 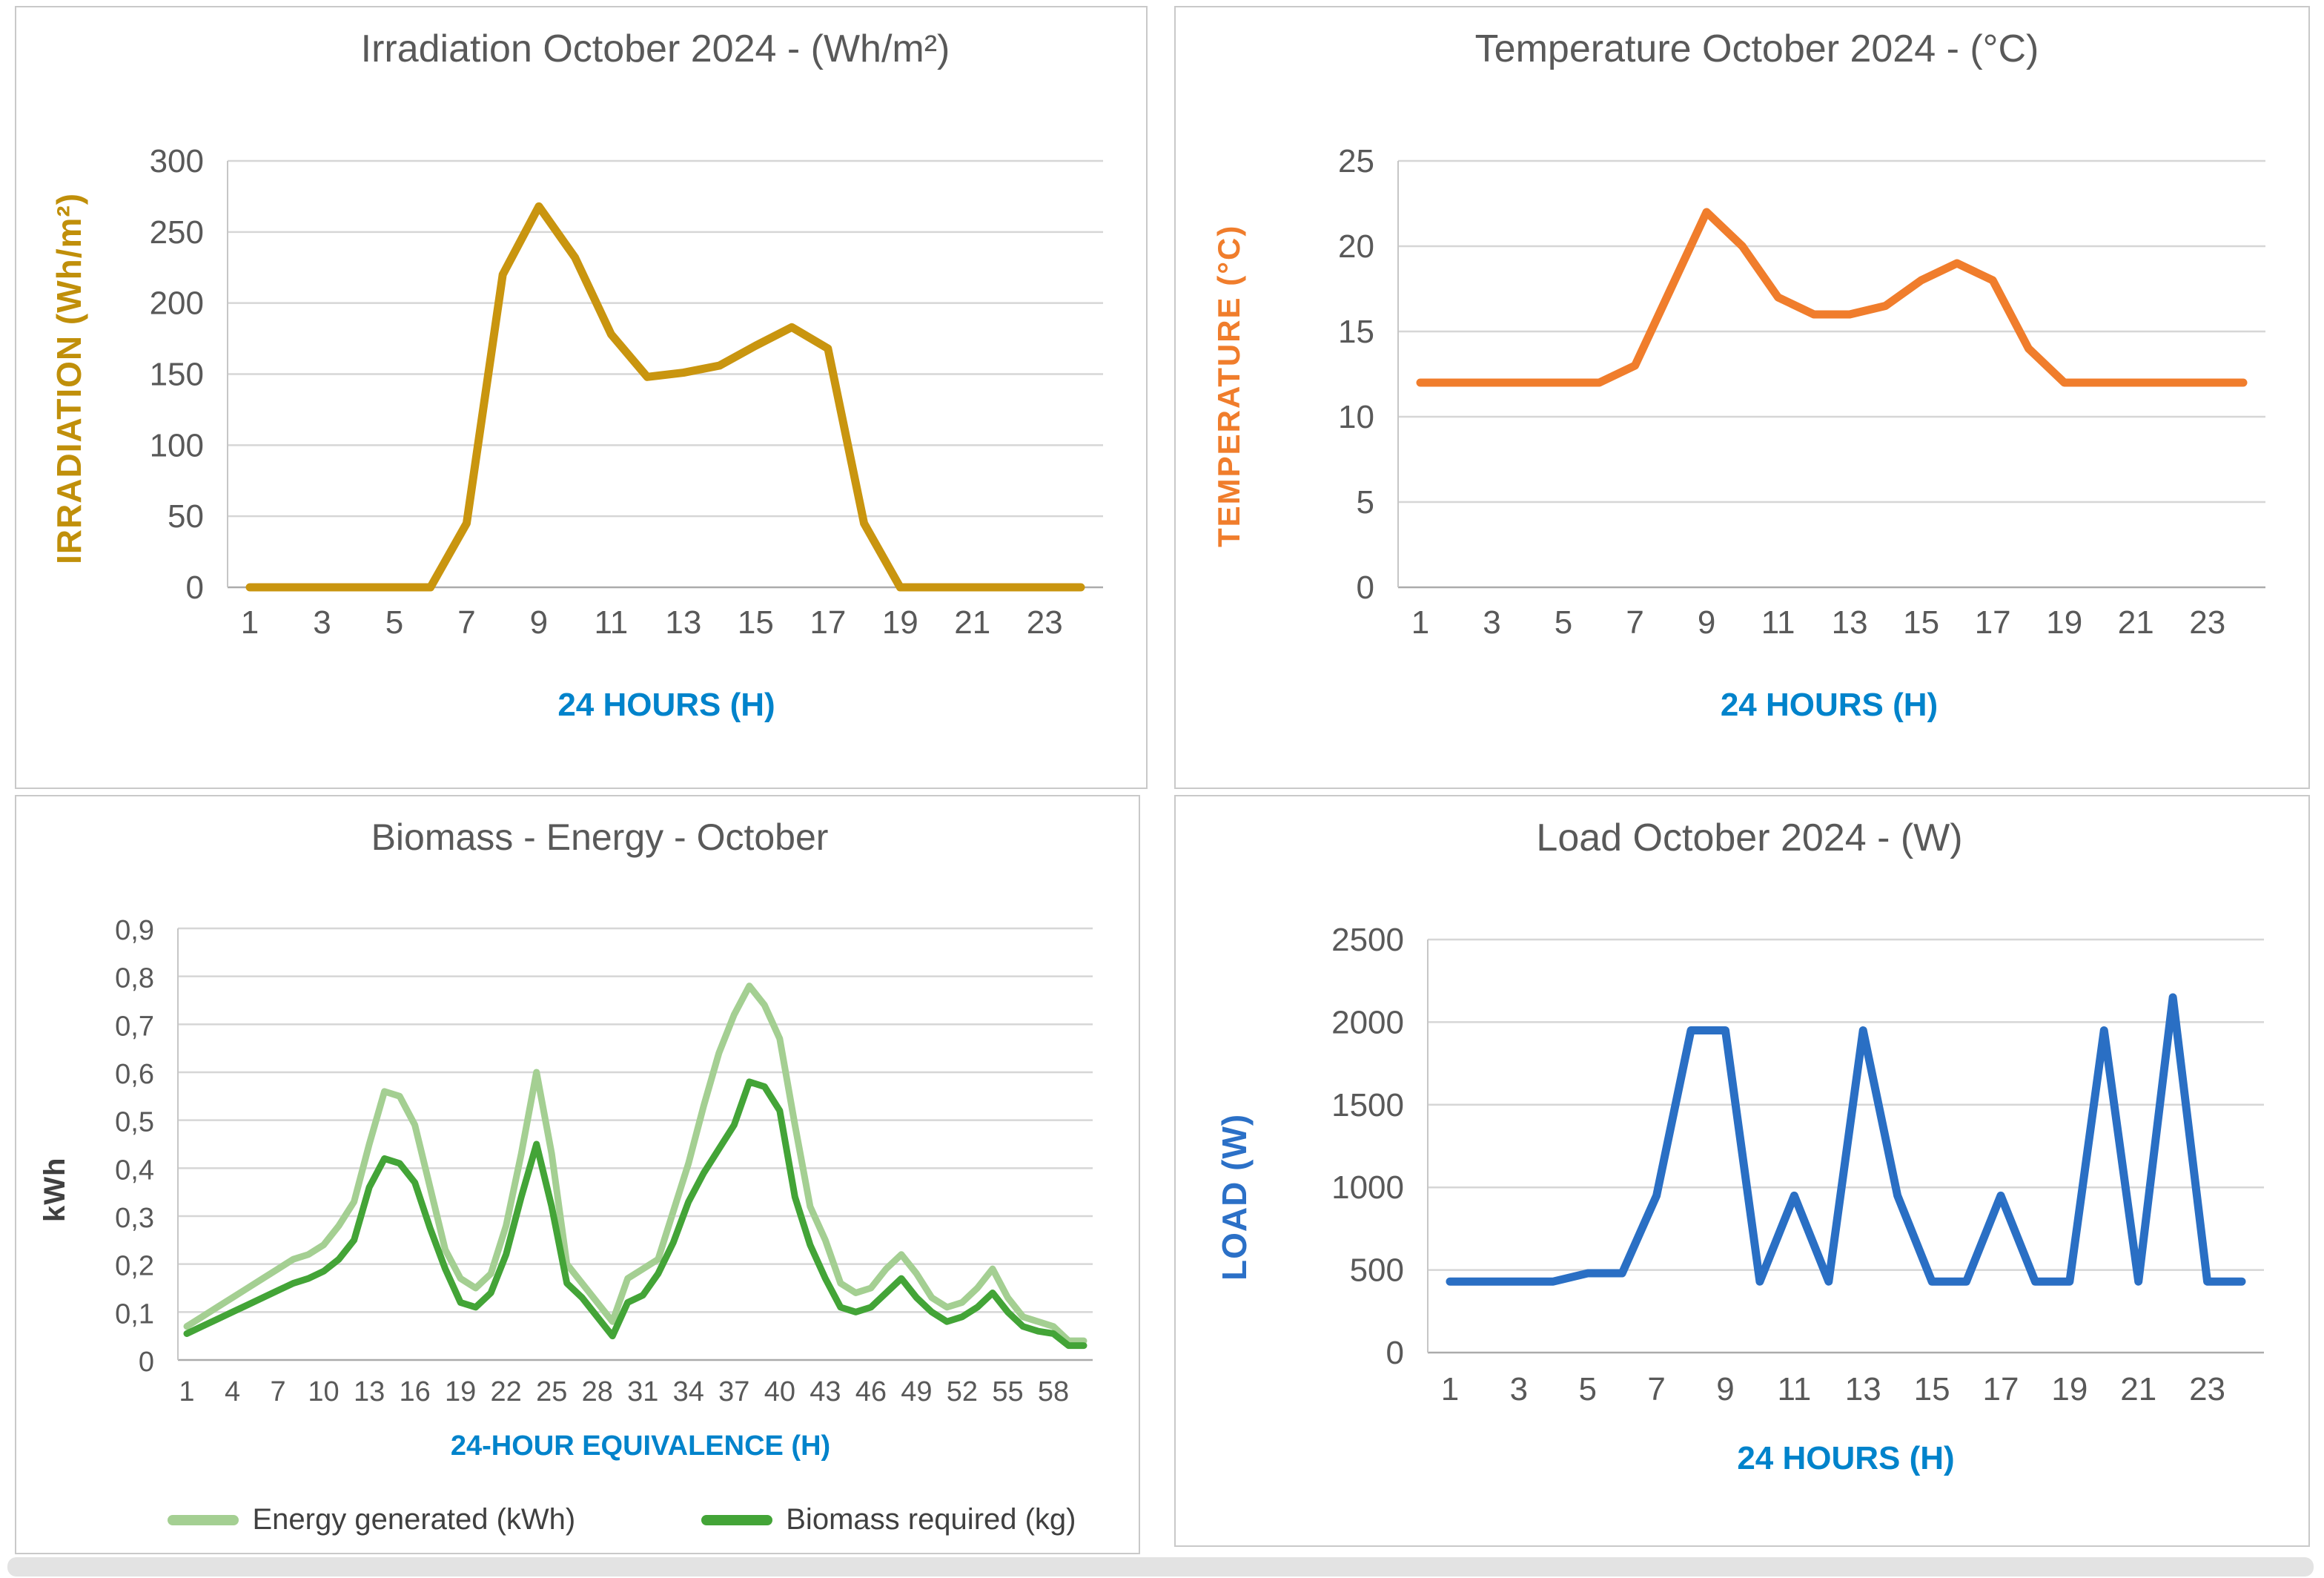 What do you see at coordinates (1846, 1139) in the screenshot?
I see `series-line-load-w-` at bounding box center [1846, 1139].